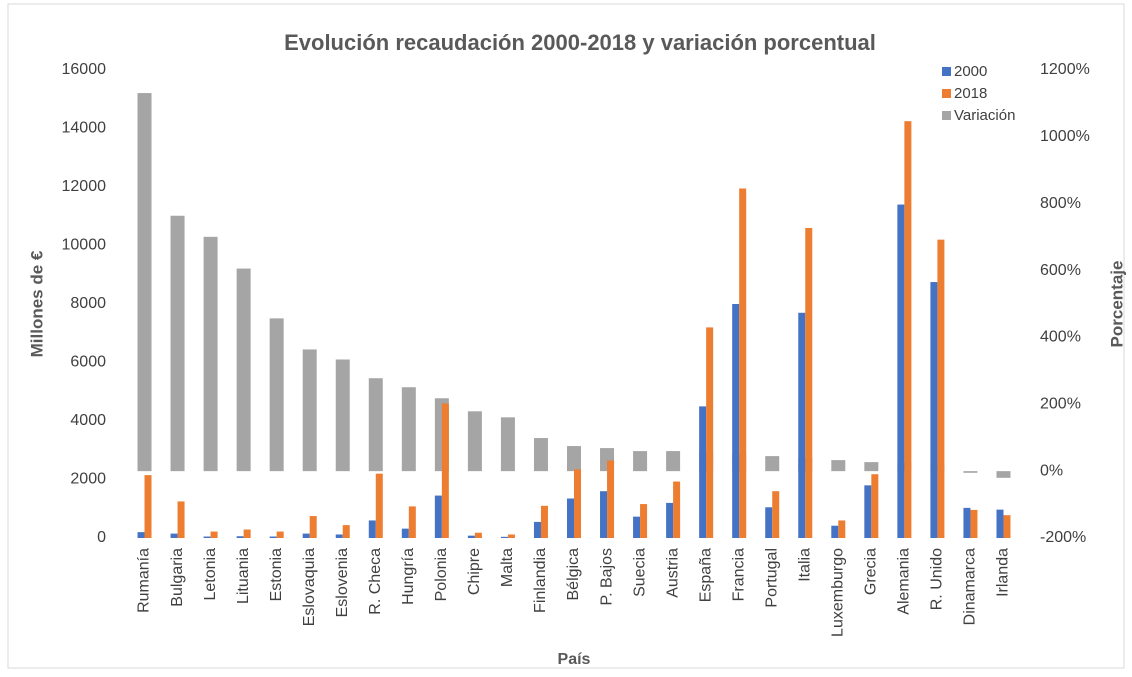  What do you see at coordinates (937, 579) in the screenshot?
I see `x-tick-label: R. Unido` at bounding box center [937, 579].